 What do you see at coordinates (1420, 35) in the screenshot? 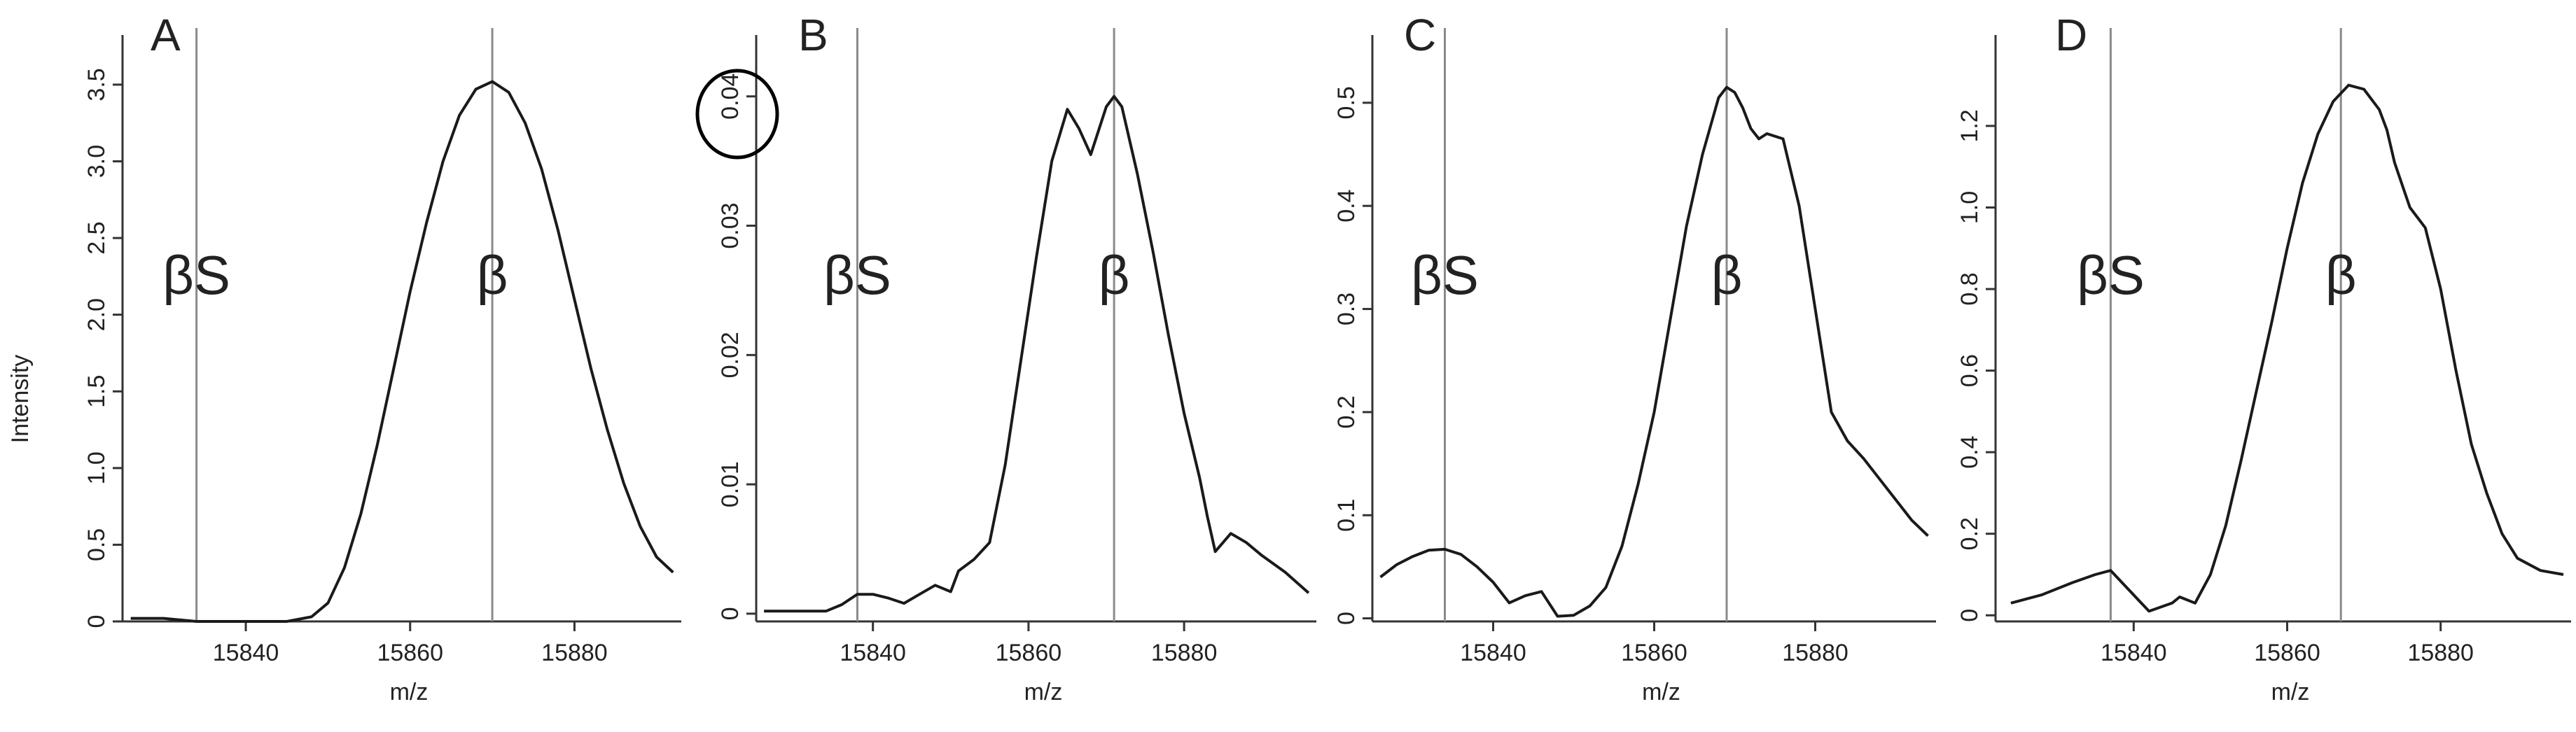
I see `panel-letter: C` at bounding box center [1420, 35].